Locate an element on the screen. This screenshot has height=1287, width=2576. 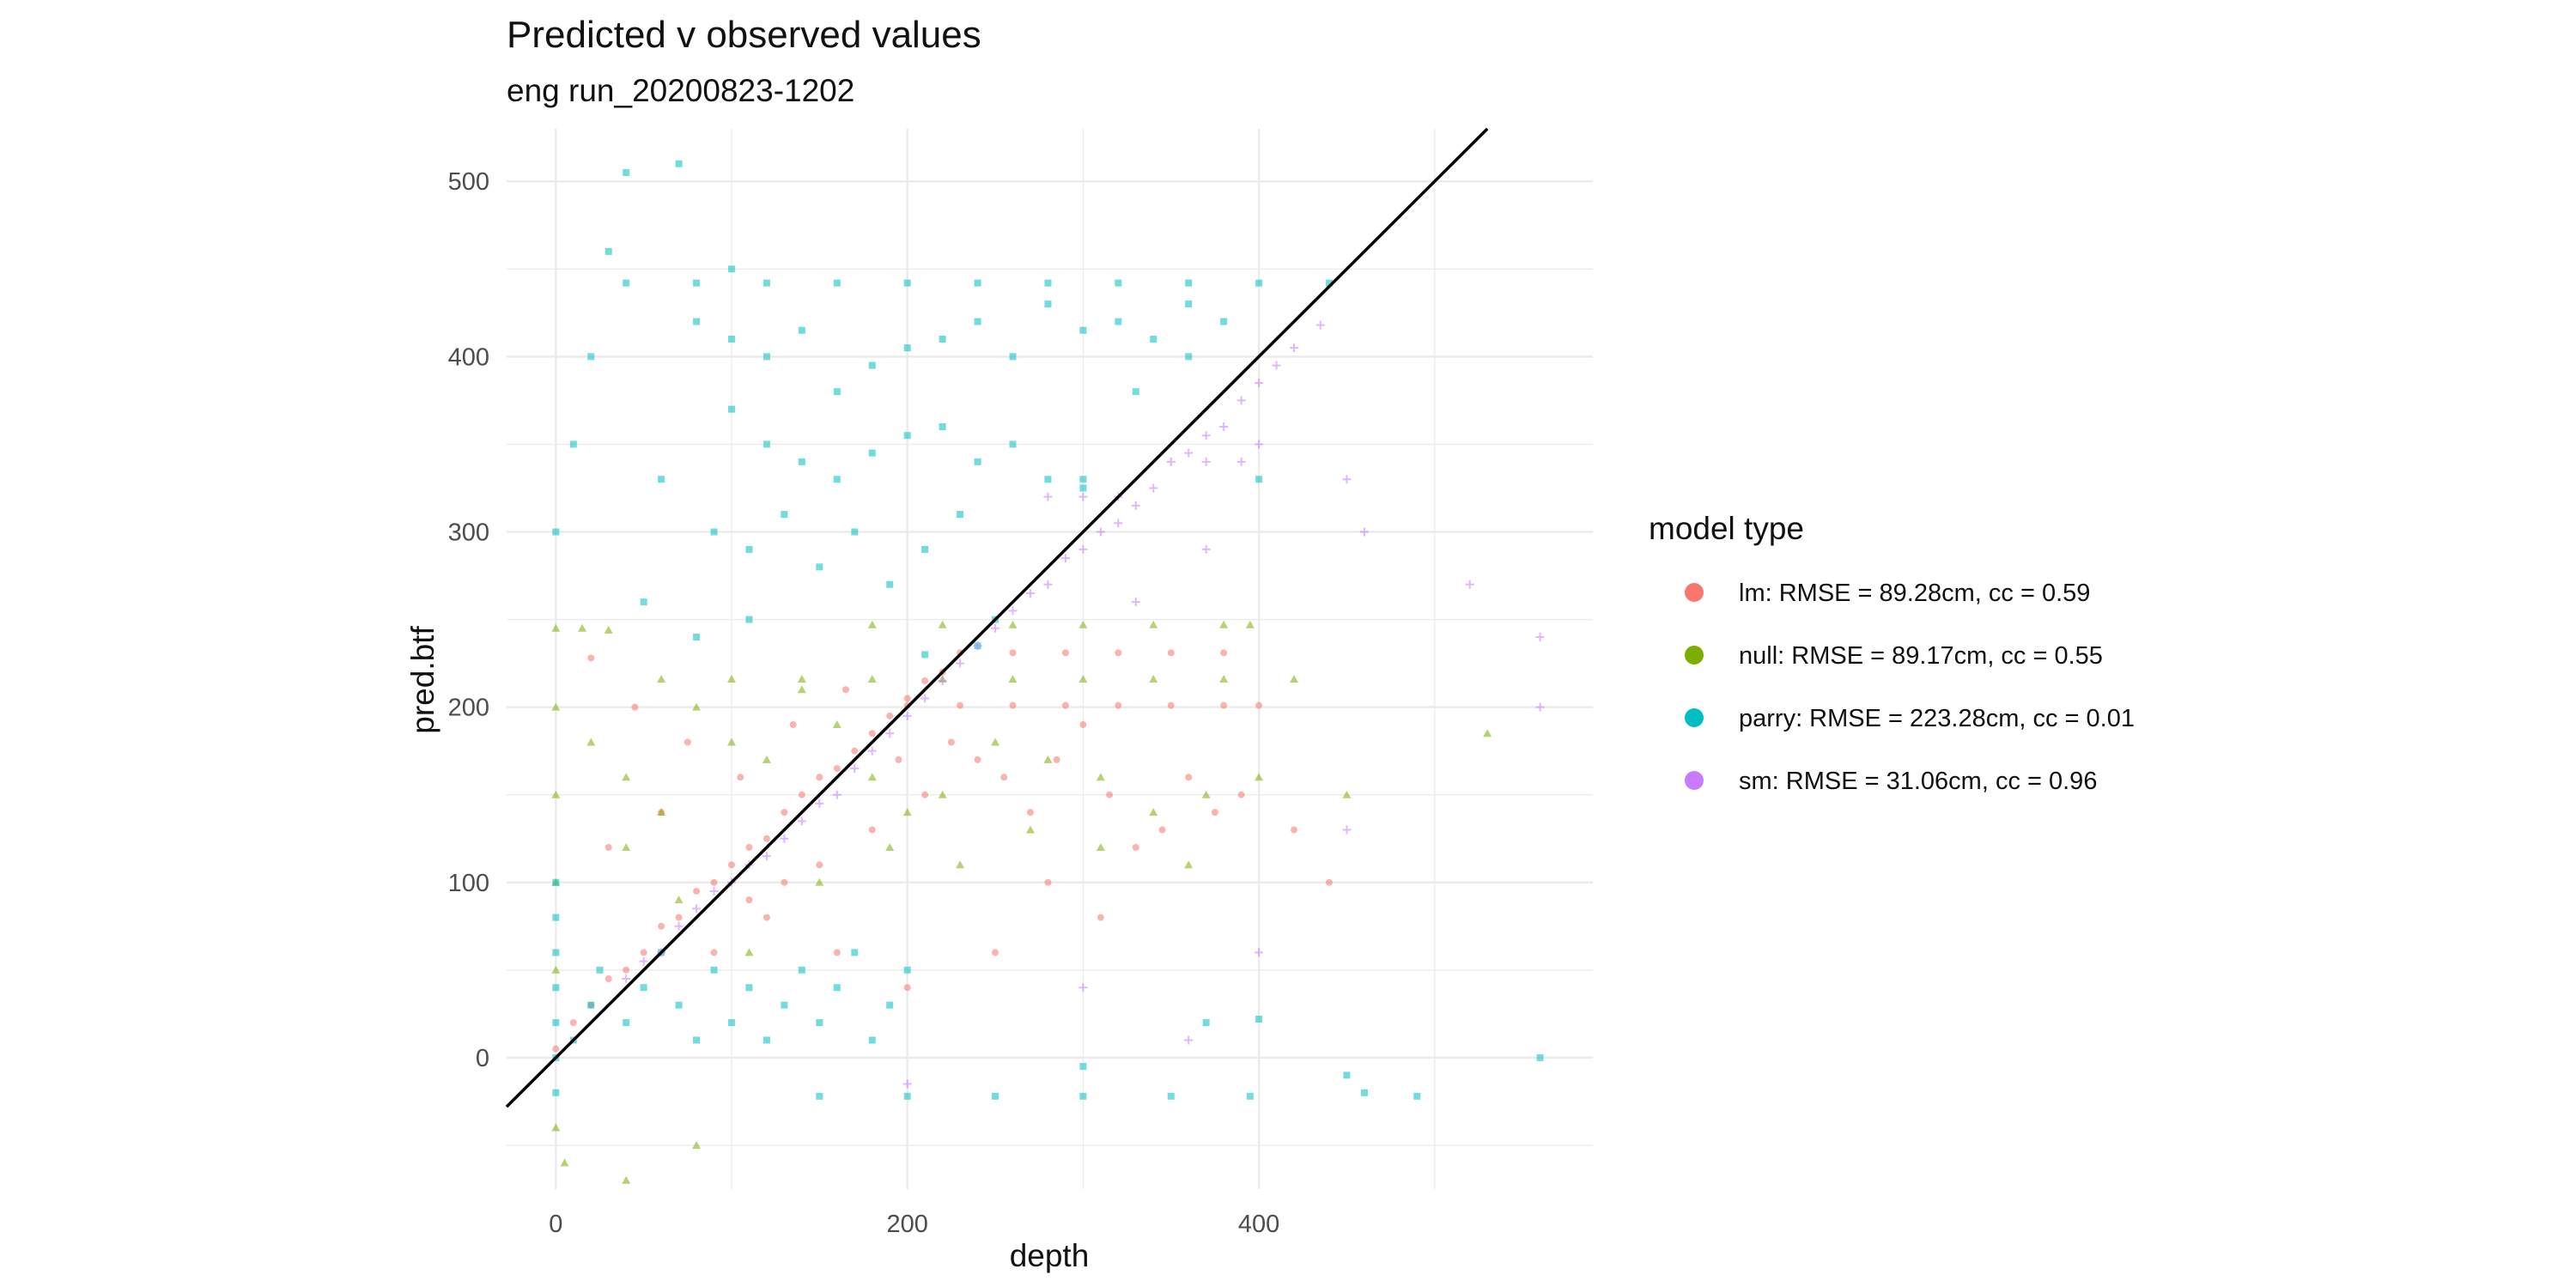
y-tick-label: 0 is located at coordinates (483, 1058).